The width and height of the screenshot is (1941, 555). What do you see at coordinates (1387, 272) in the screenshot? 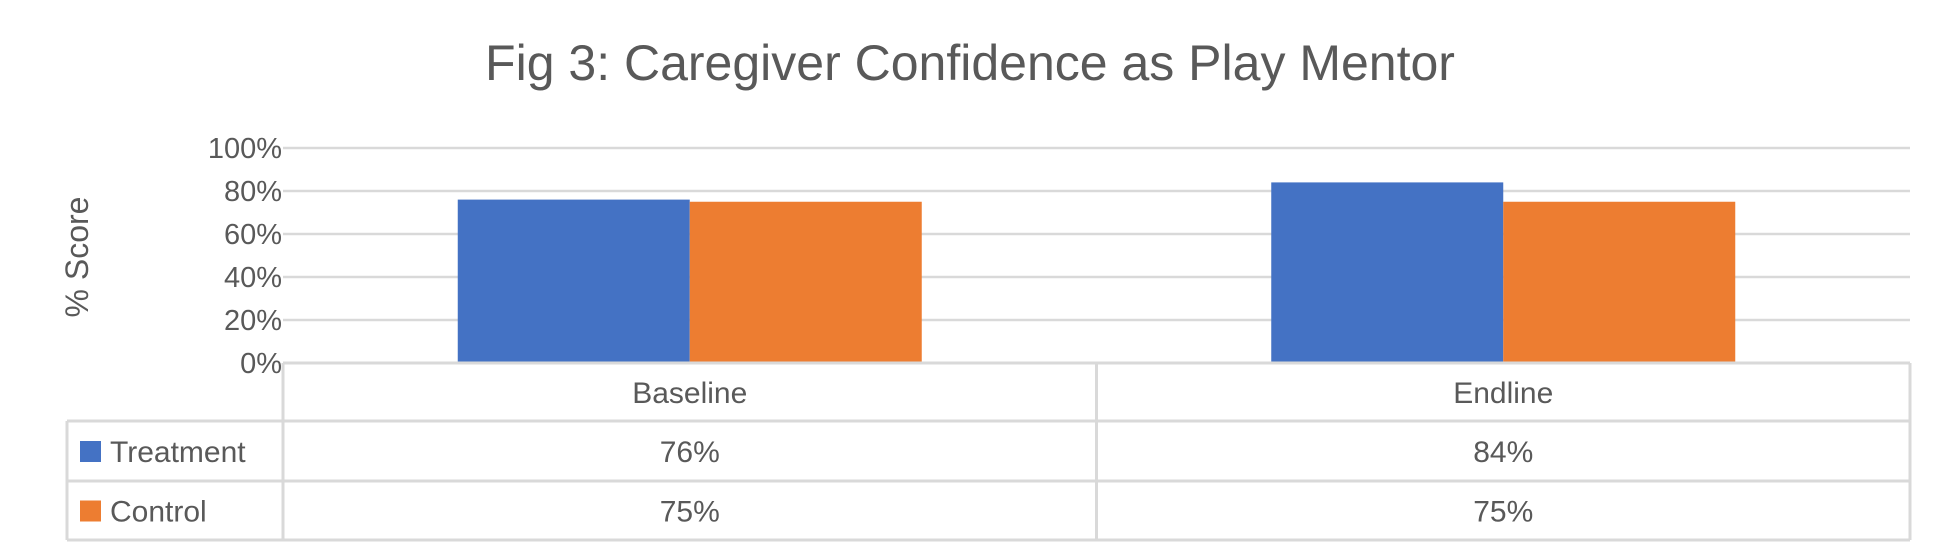
I see `bar-treatment-endline` at bounding box center [1387, 272].